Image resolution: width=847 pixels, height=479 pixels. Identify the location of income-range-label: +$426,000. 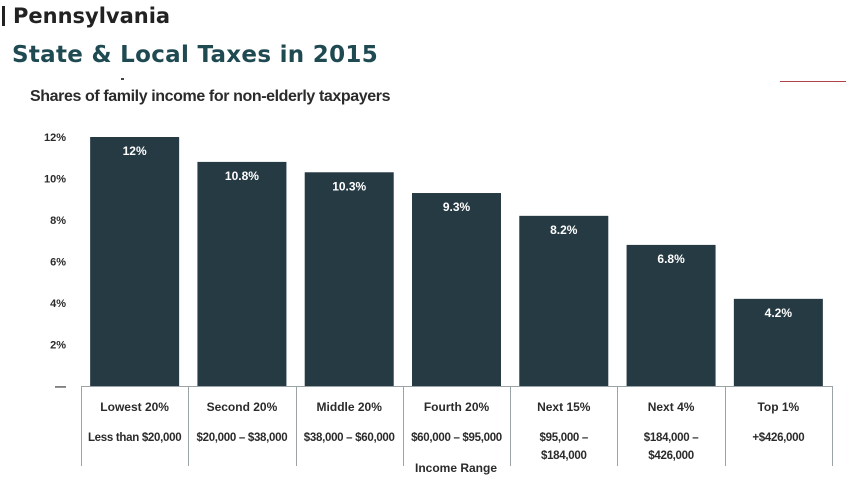
(778, 438).